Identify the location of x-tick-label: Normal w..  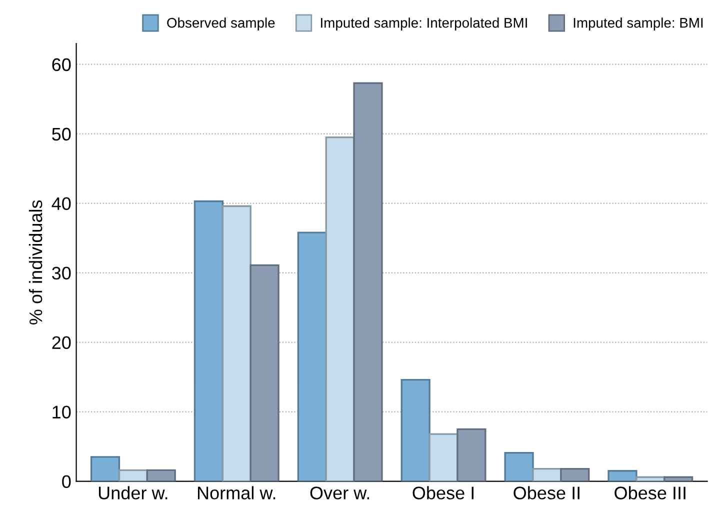
(237, 493).